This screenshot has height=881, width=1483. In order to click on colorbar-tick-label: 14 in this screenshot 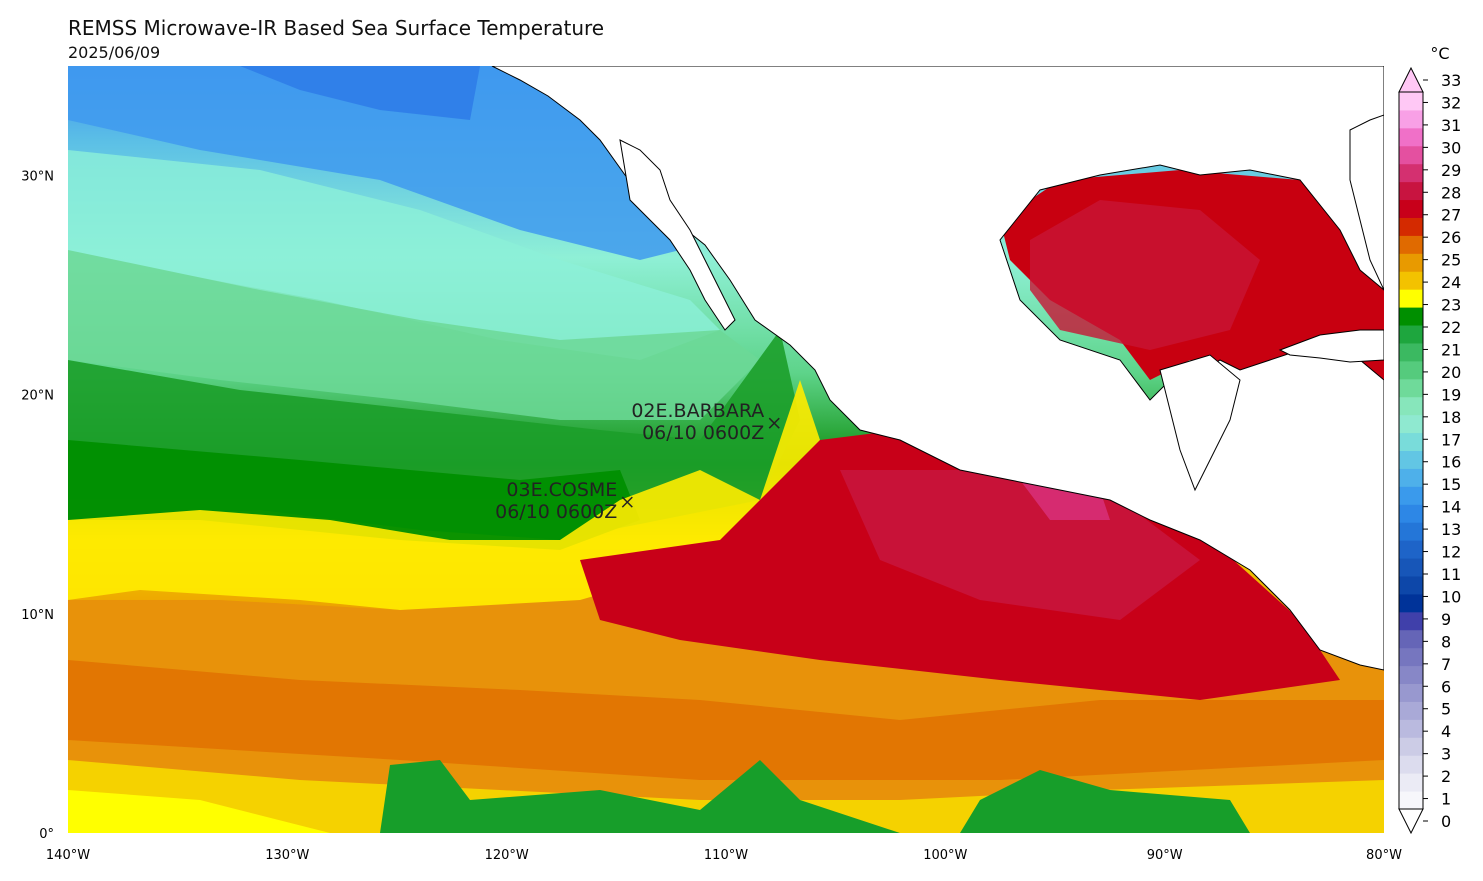, I will do `click(1451, 507)`.